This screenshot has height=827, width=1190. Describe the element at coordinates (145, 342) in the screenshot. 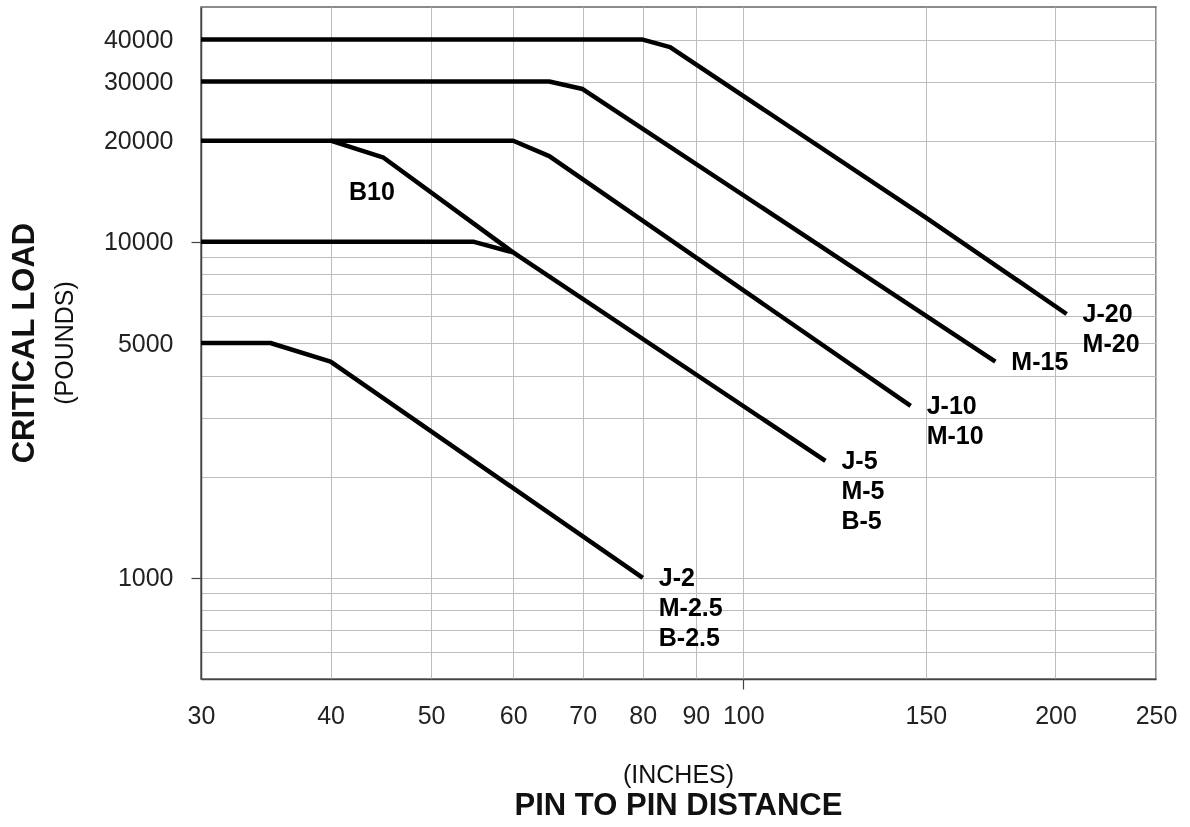

I see `y-tick-label: 5000` at that location.